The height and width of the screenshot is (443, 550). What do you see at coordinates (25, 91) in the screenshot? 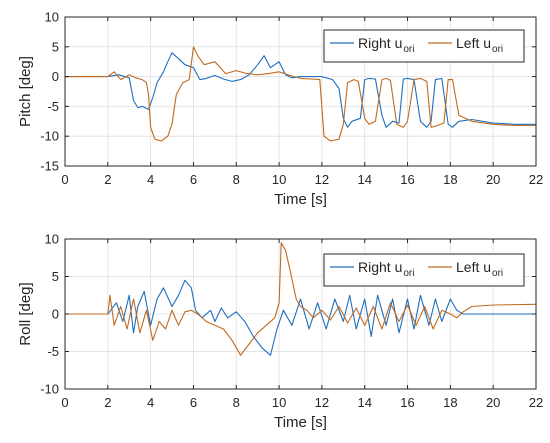
I see `y-axis-label: Pitch [deg]` at bounding box center [25, 91].